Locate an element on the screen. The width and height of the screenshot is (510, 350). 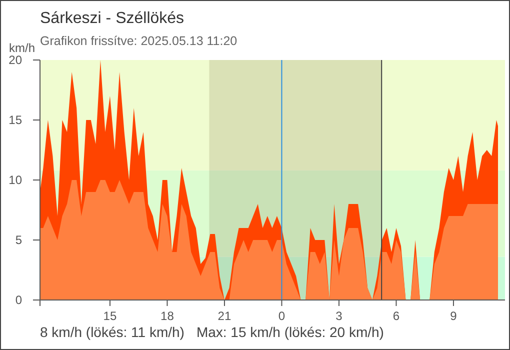
y-tick-label: 15 is located at coordinates (15, 120).